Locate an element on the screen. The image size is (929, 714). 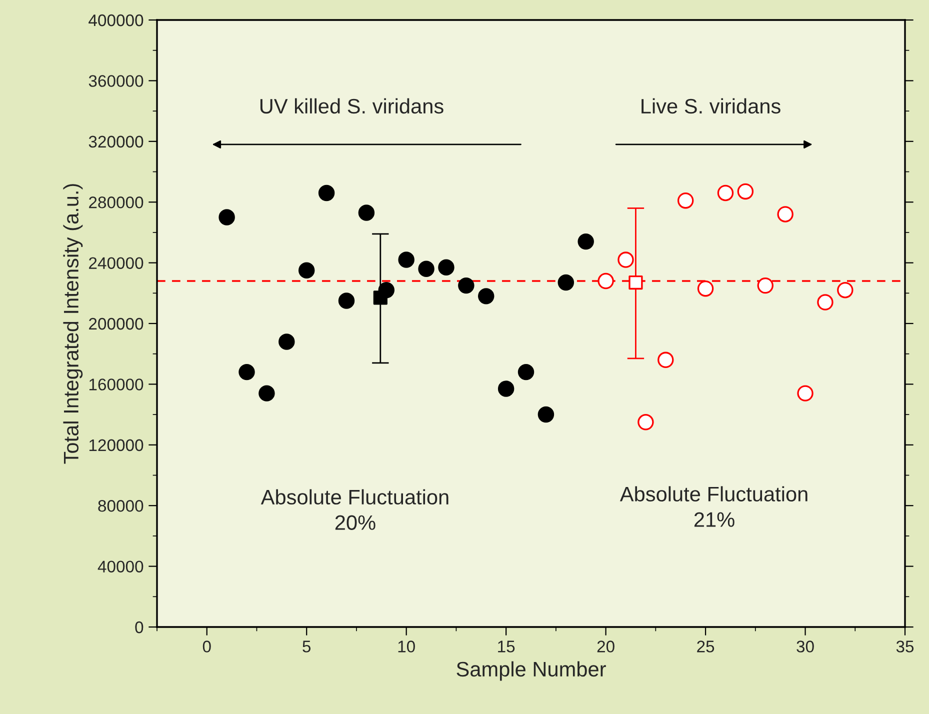
x-tick-label: 30 is located at coordinates (805, 646).